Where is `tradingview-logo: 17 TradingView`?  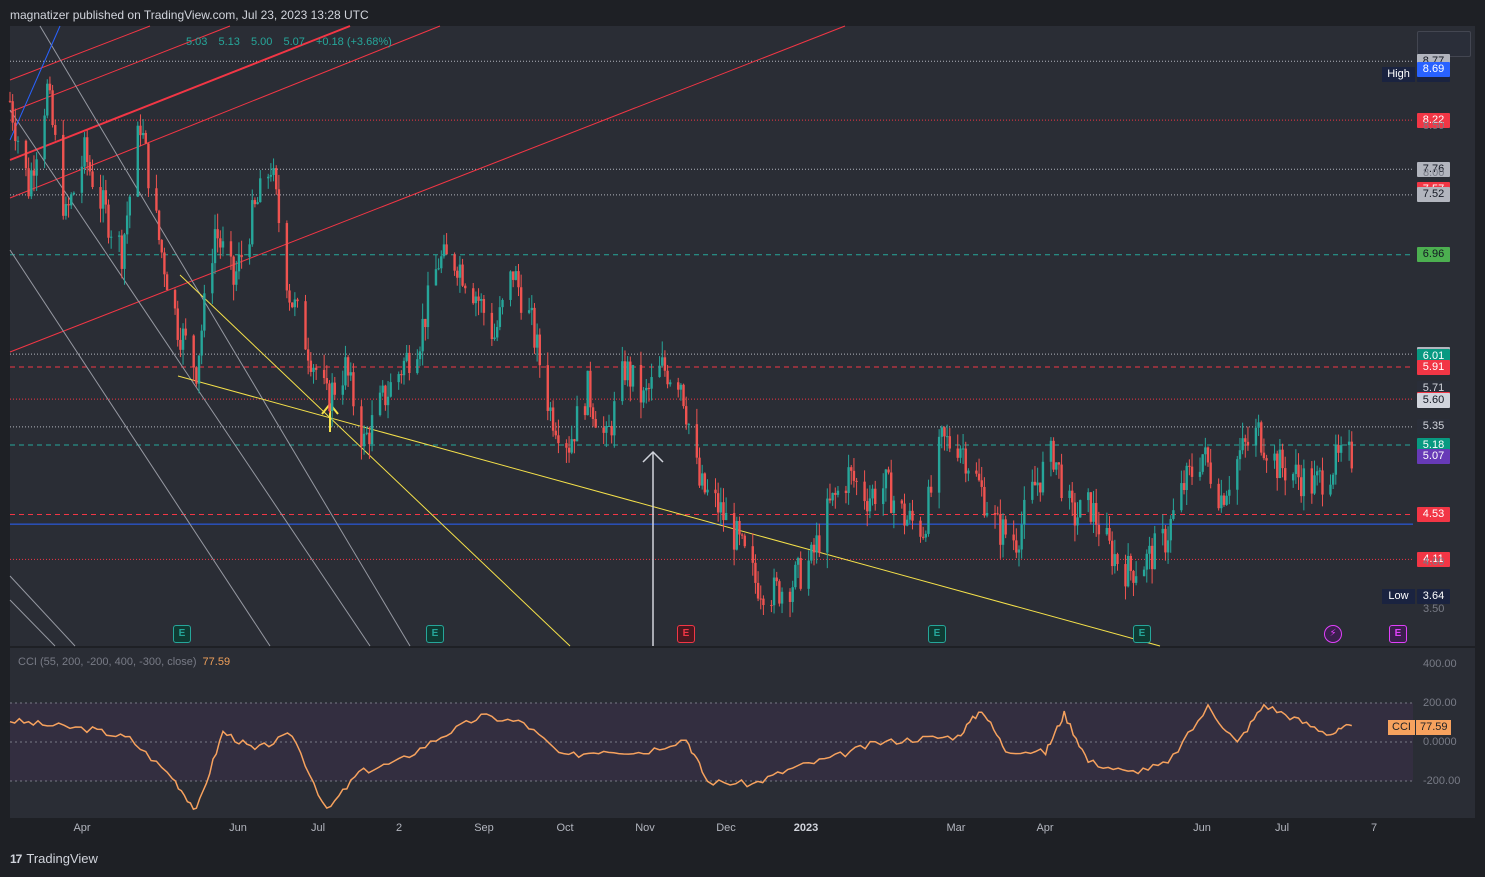
tradingview-logo: 17 TradingView is located at coordinates (54, 858).